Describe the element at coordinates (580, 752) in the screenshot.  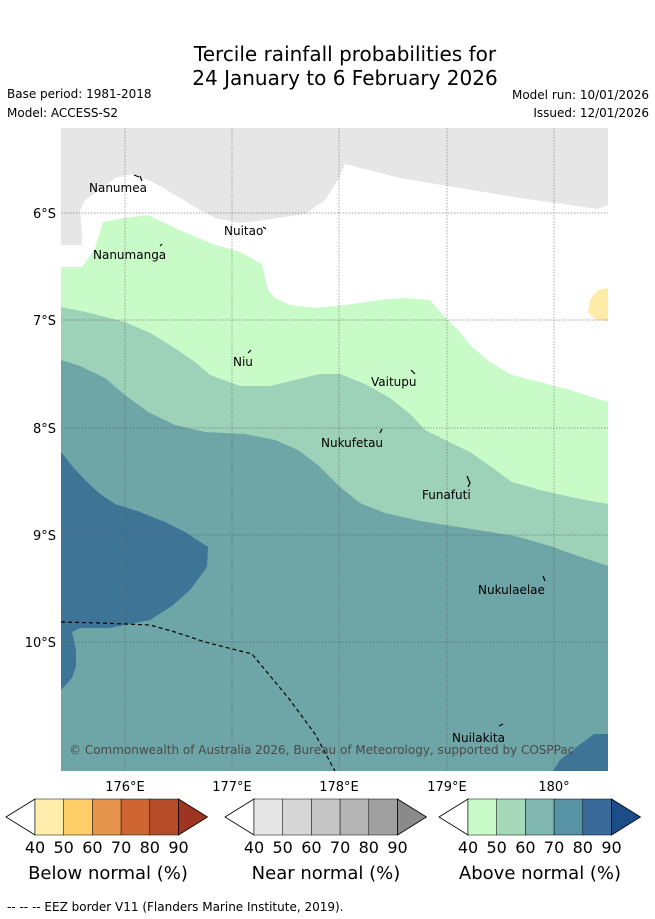
I see `above-normal-70-zone-se` at that location.